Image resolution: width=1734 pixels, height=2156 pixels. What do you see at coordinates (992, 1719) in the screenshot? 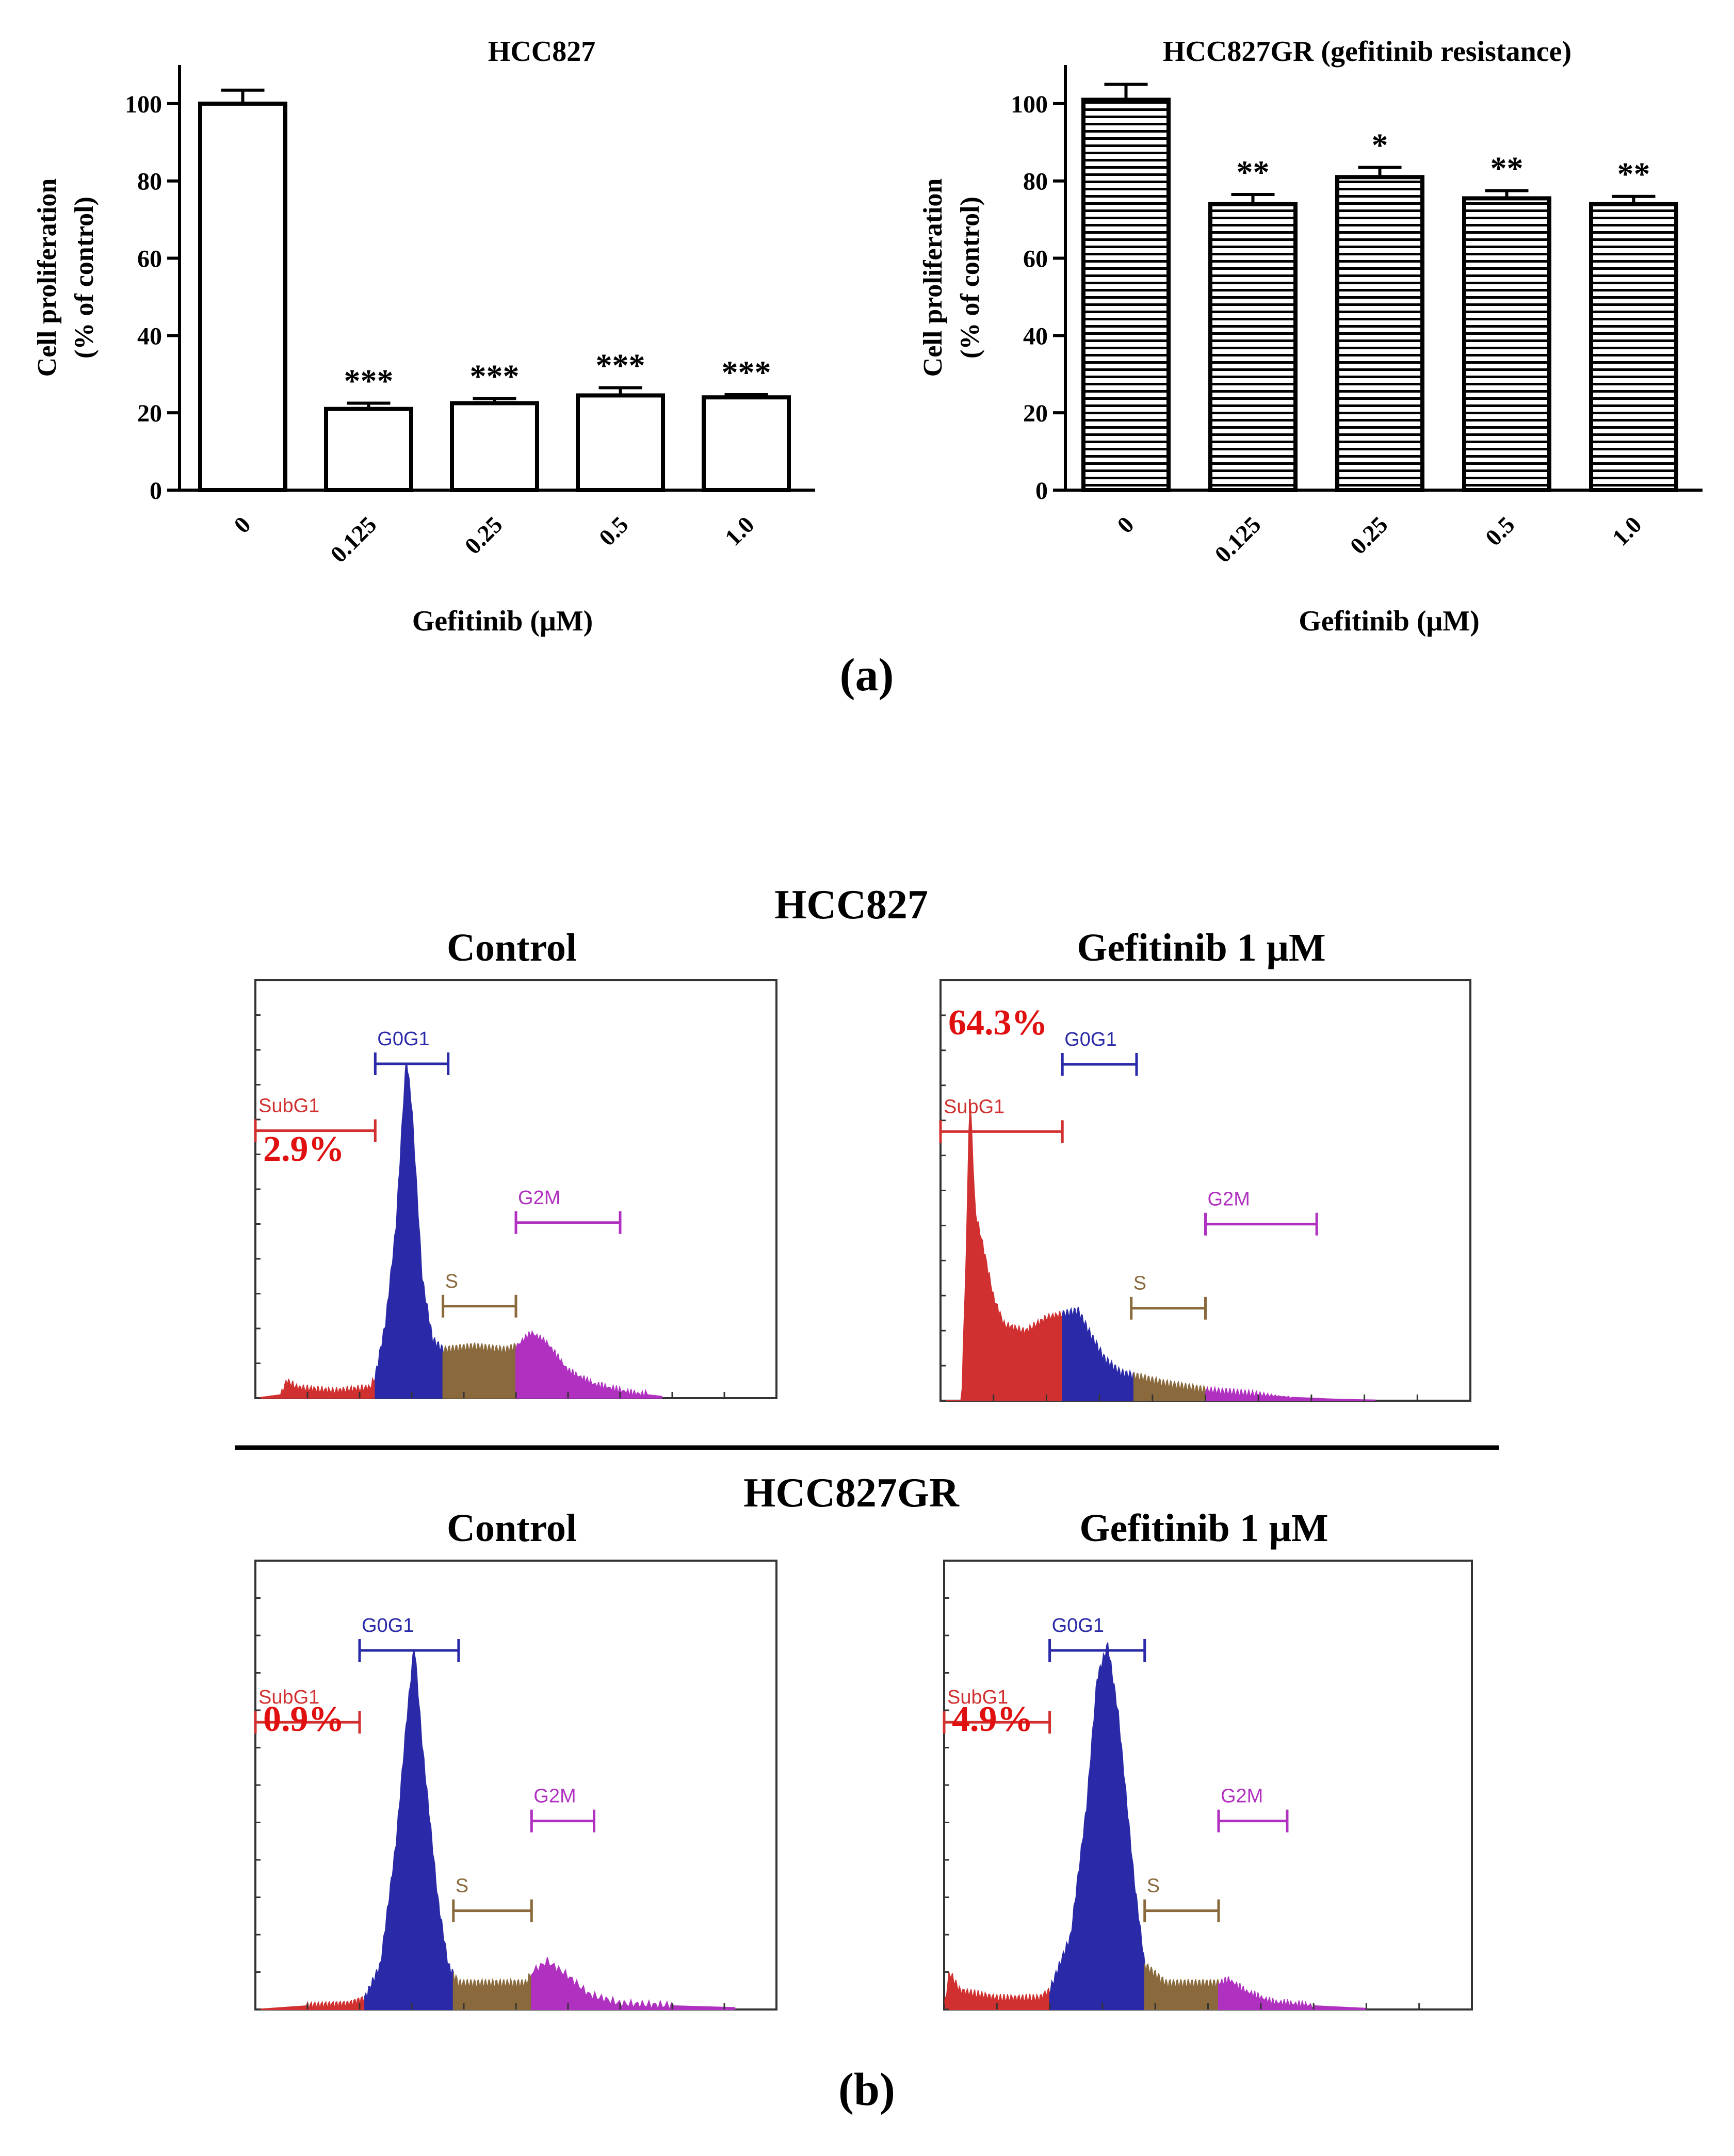
I see `subg1-percent-label: 4.9%` at bounding box center [992, 1719].